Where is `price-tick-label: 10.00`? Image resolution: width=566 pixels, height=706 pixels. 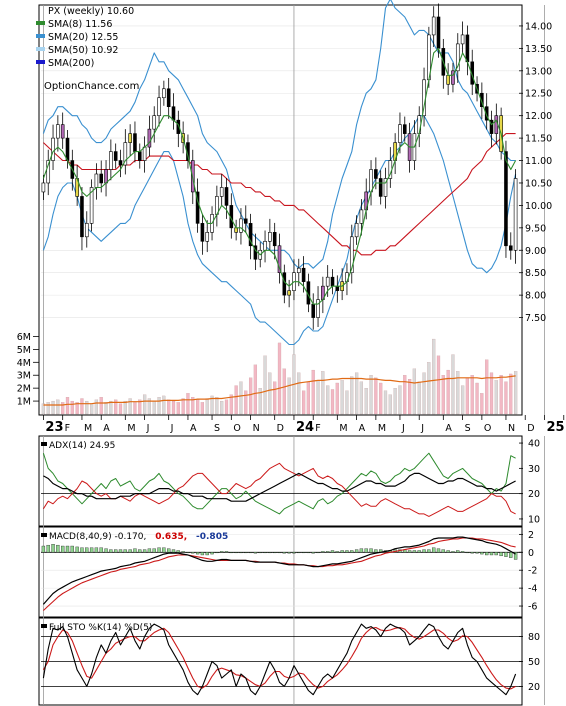
price-tick-label: 10.00 is located at coordinates (538, 206).